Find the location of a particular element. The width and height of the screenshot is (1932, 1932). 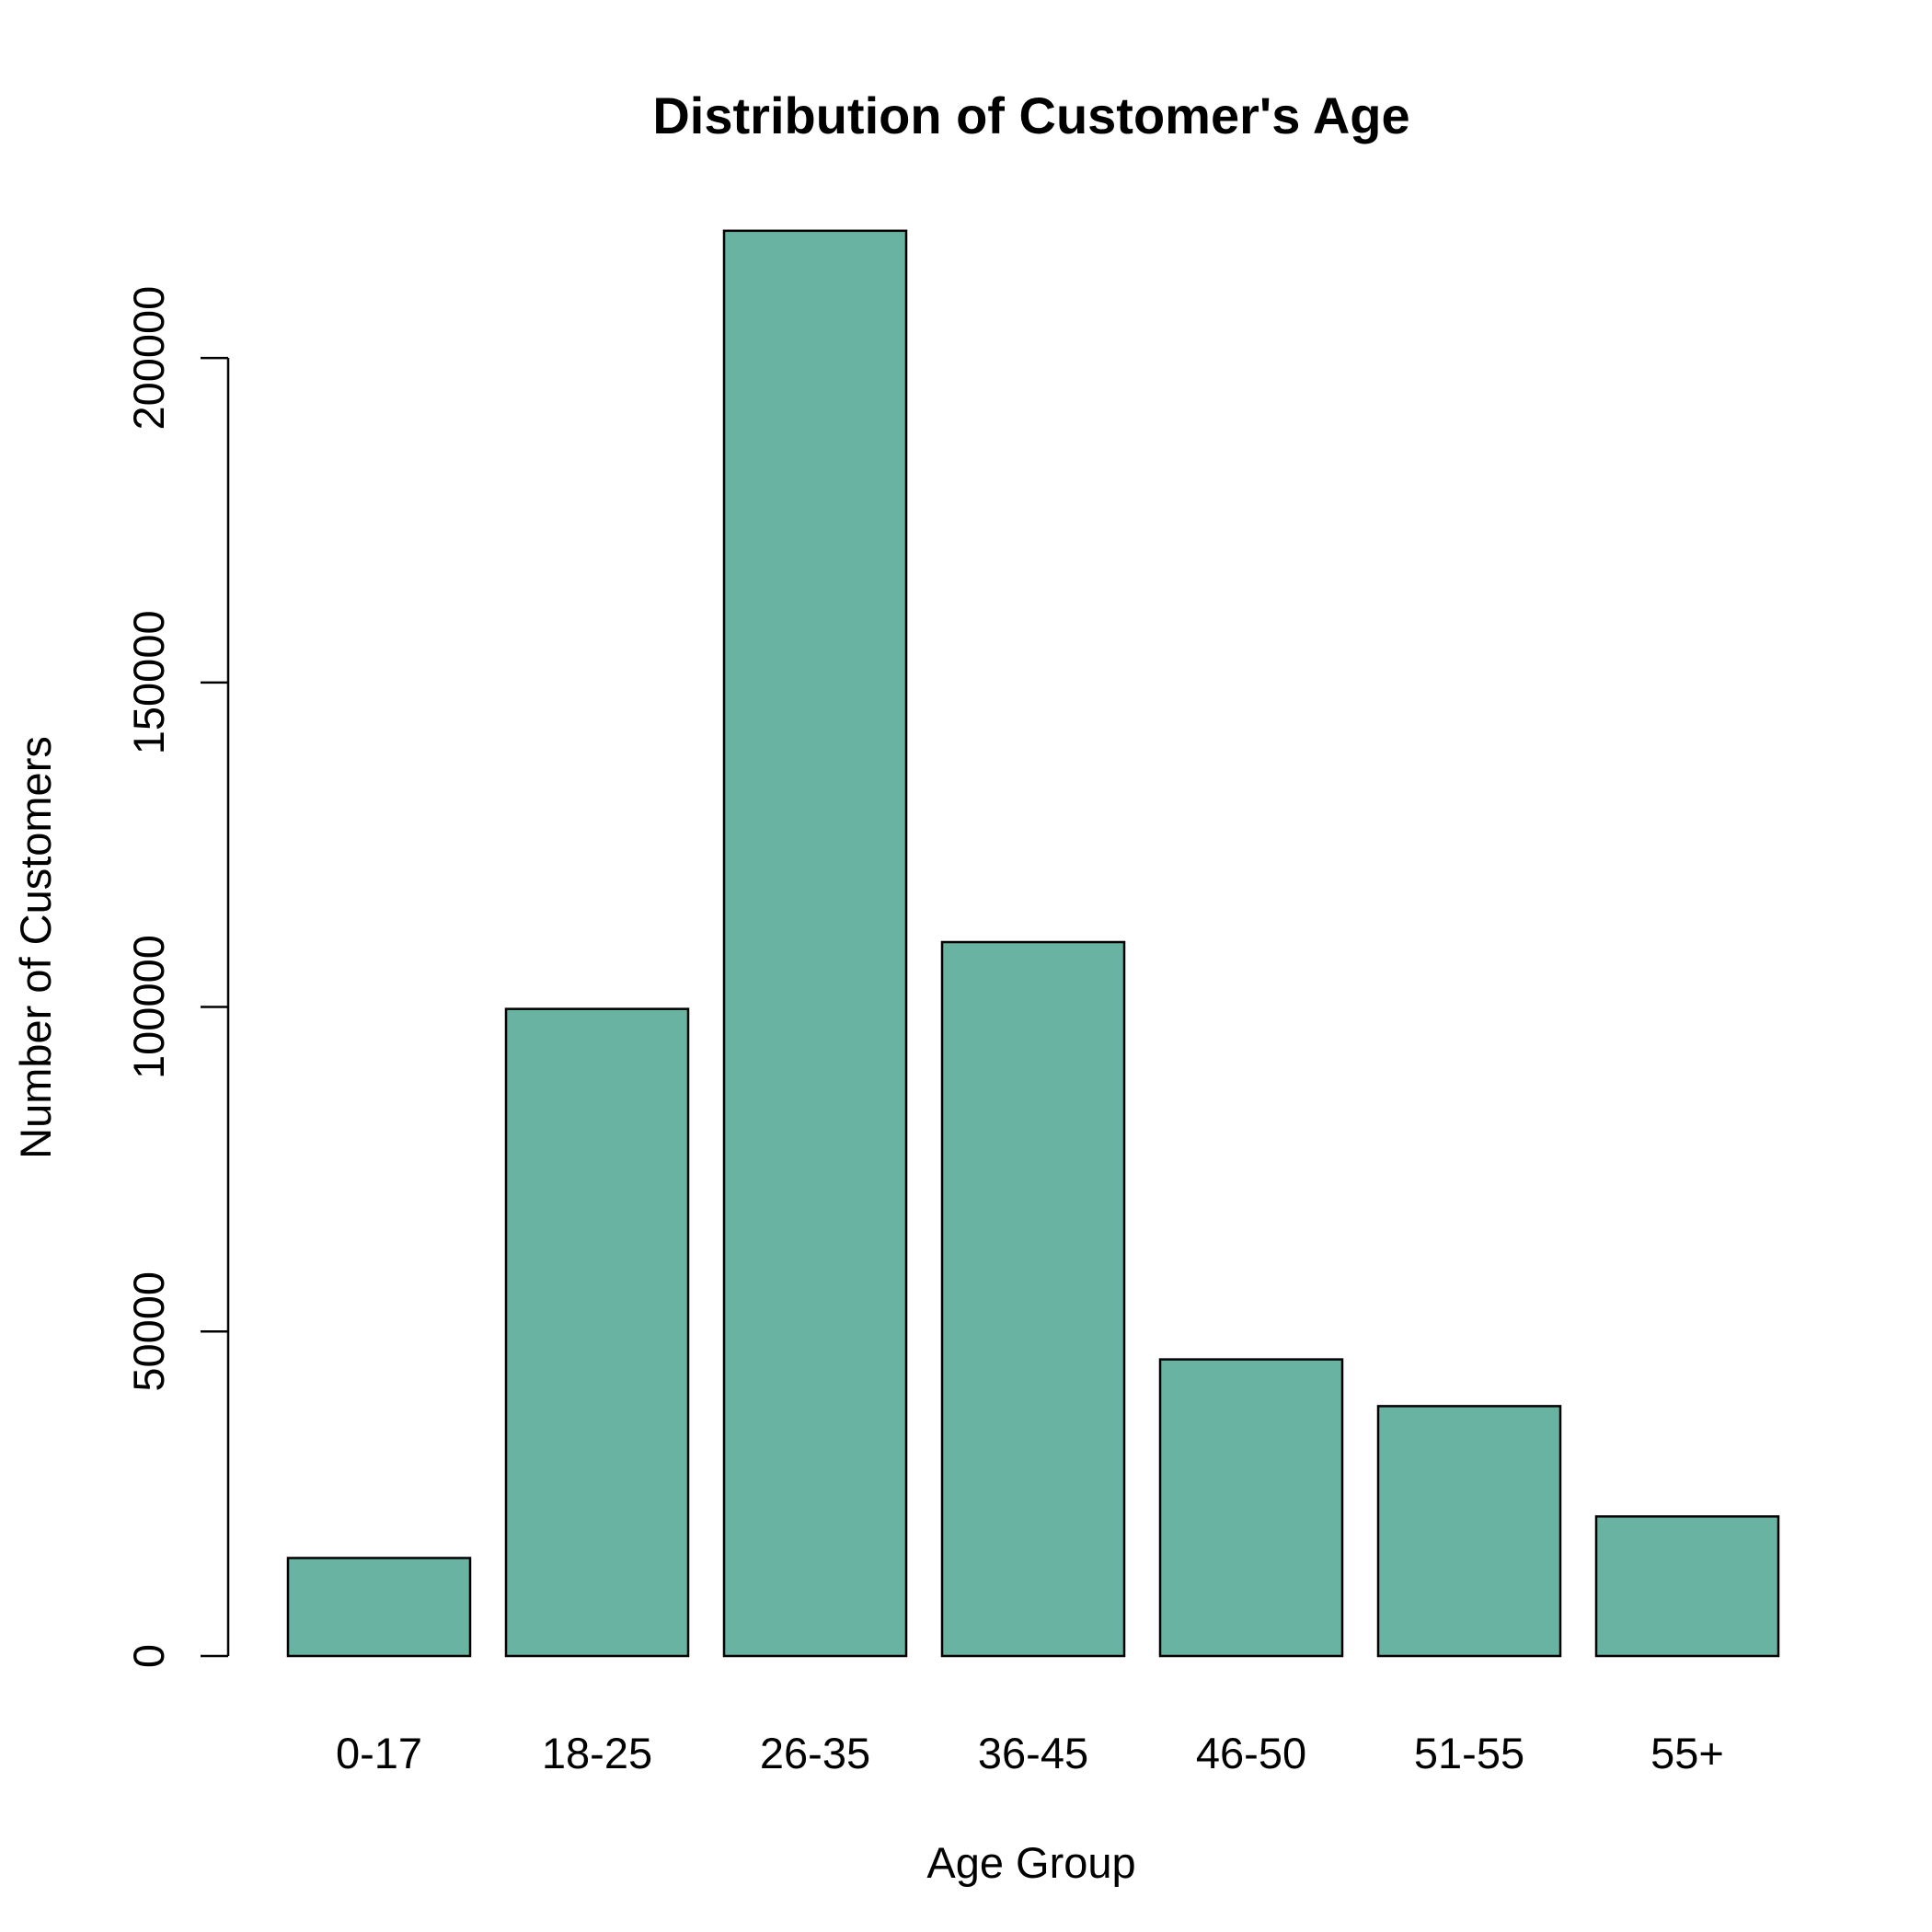

y-tick-label: 100000 is located at coordinates (148, 1007).